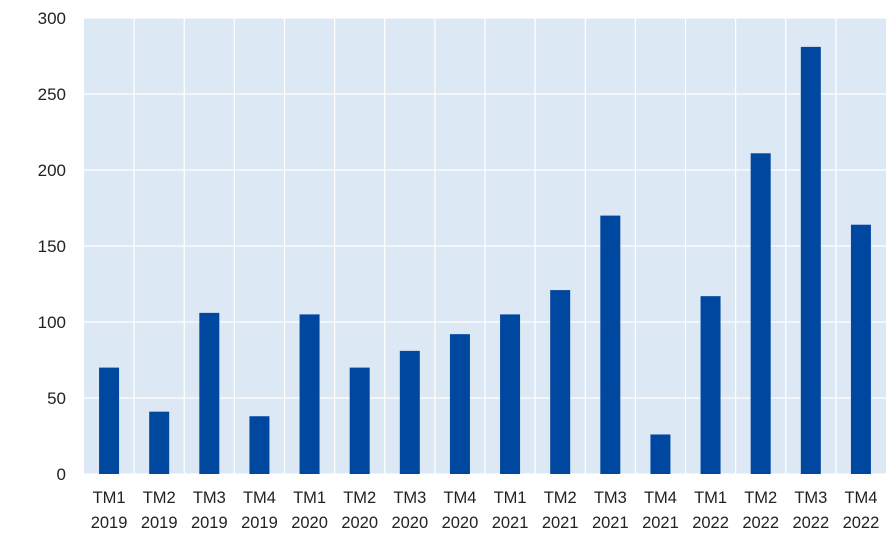  Describe the element at coordinates (810, 510) in the screenshot. I see `x-tick-label: TM3 2022` at that location.